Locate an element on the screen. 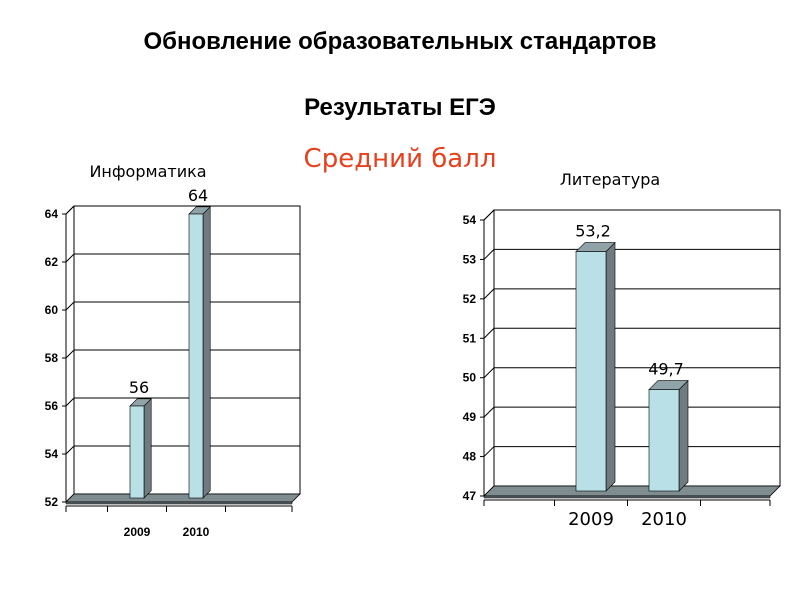  data-label: 53,2 is located at coordinates (593, 231).